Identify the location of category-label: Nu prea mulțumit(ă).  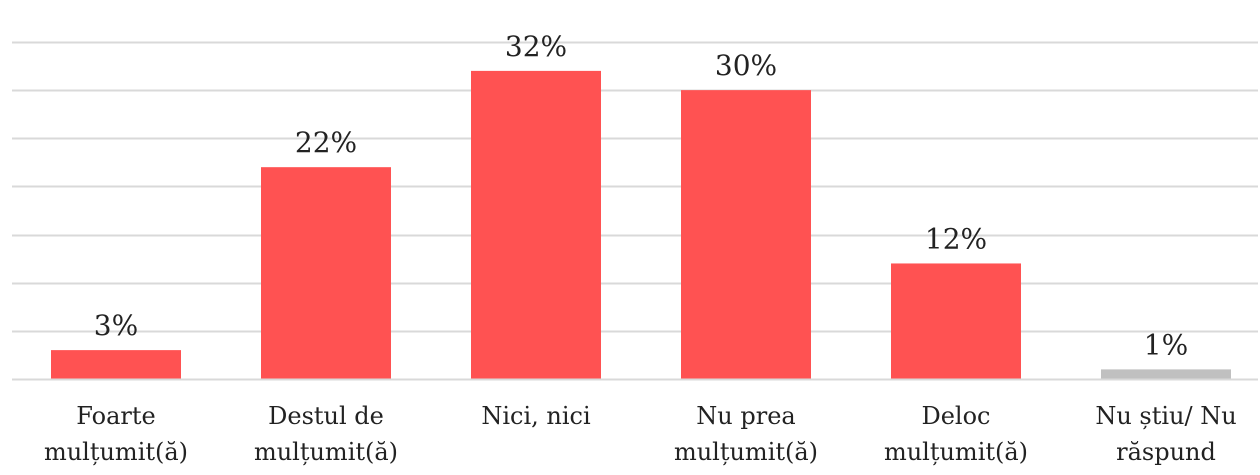
(746, 434).